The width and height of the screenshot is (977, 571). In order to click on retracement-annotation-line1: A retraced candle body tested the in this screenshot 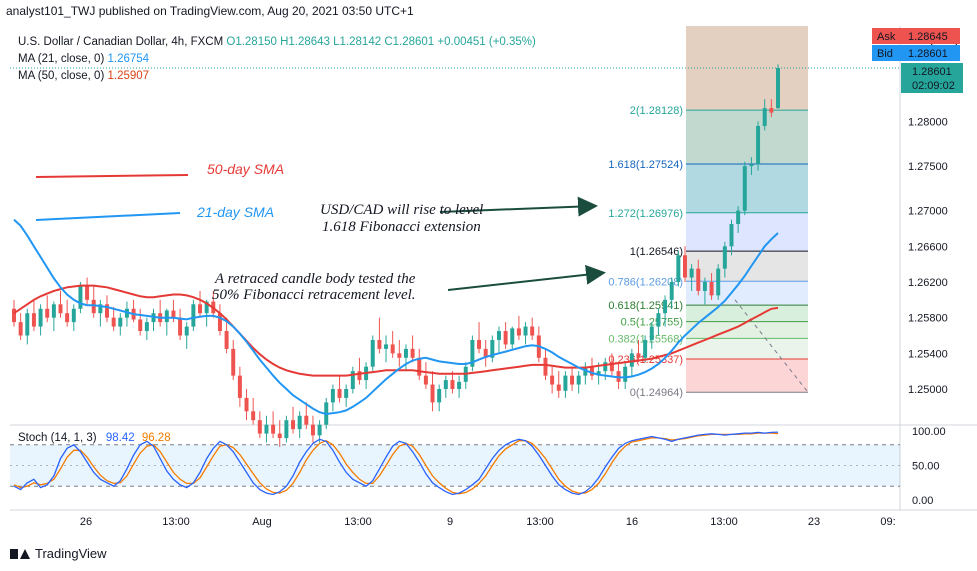, I will do `click(315, 279)`.